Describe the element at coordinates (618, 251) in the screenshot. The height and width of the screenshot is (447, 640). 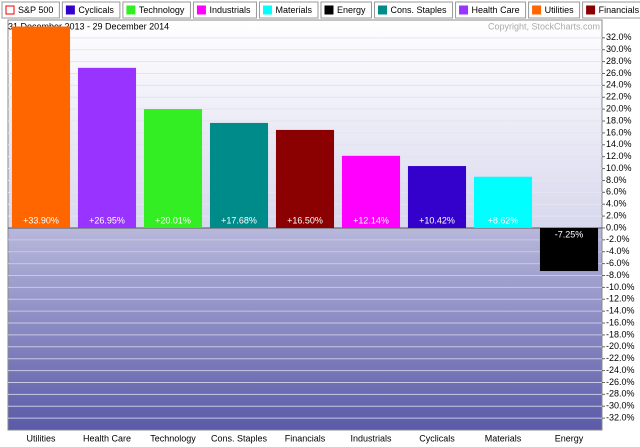
I see `y-tick-label: -4.0%` at that location.